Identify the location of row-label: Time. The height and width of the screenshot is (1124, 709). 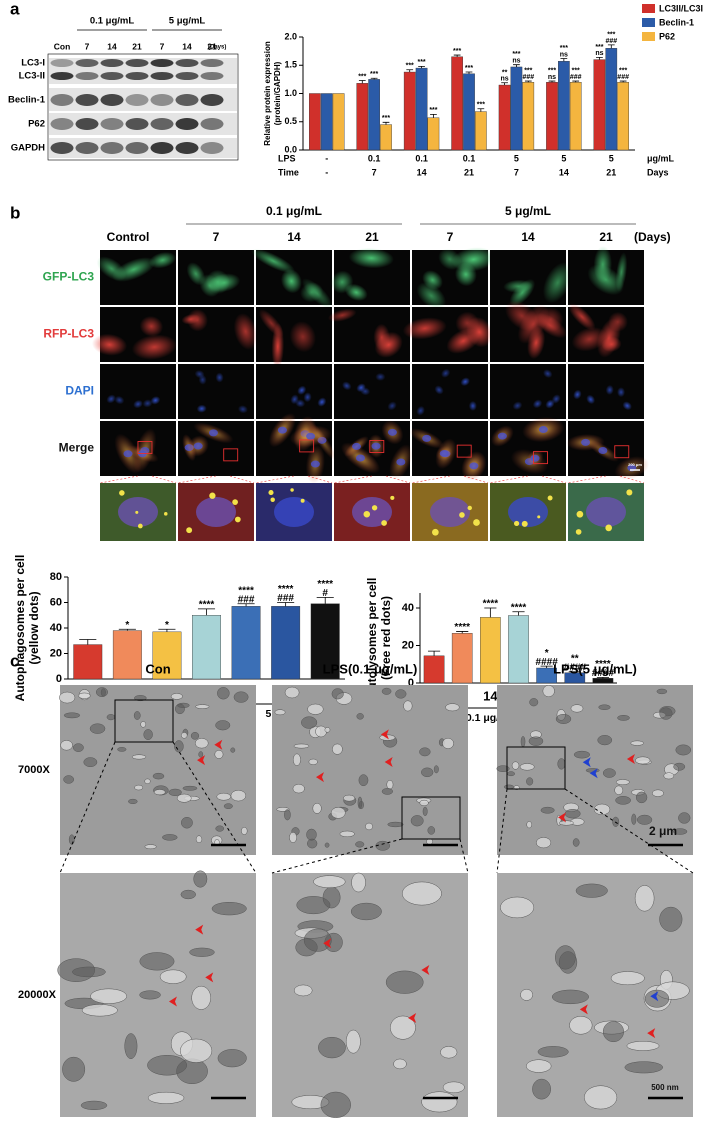
(288, 172).